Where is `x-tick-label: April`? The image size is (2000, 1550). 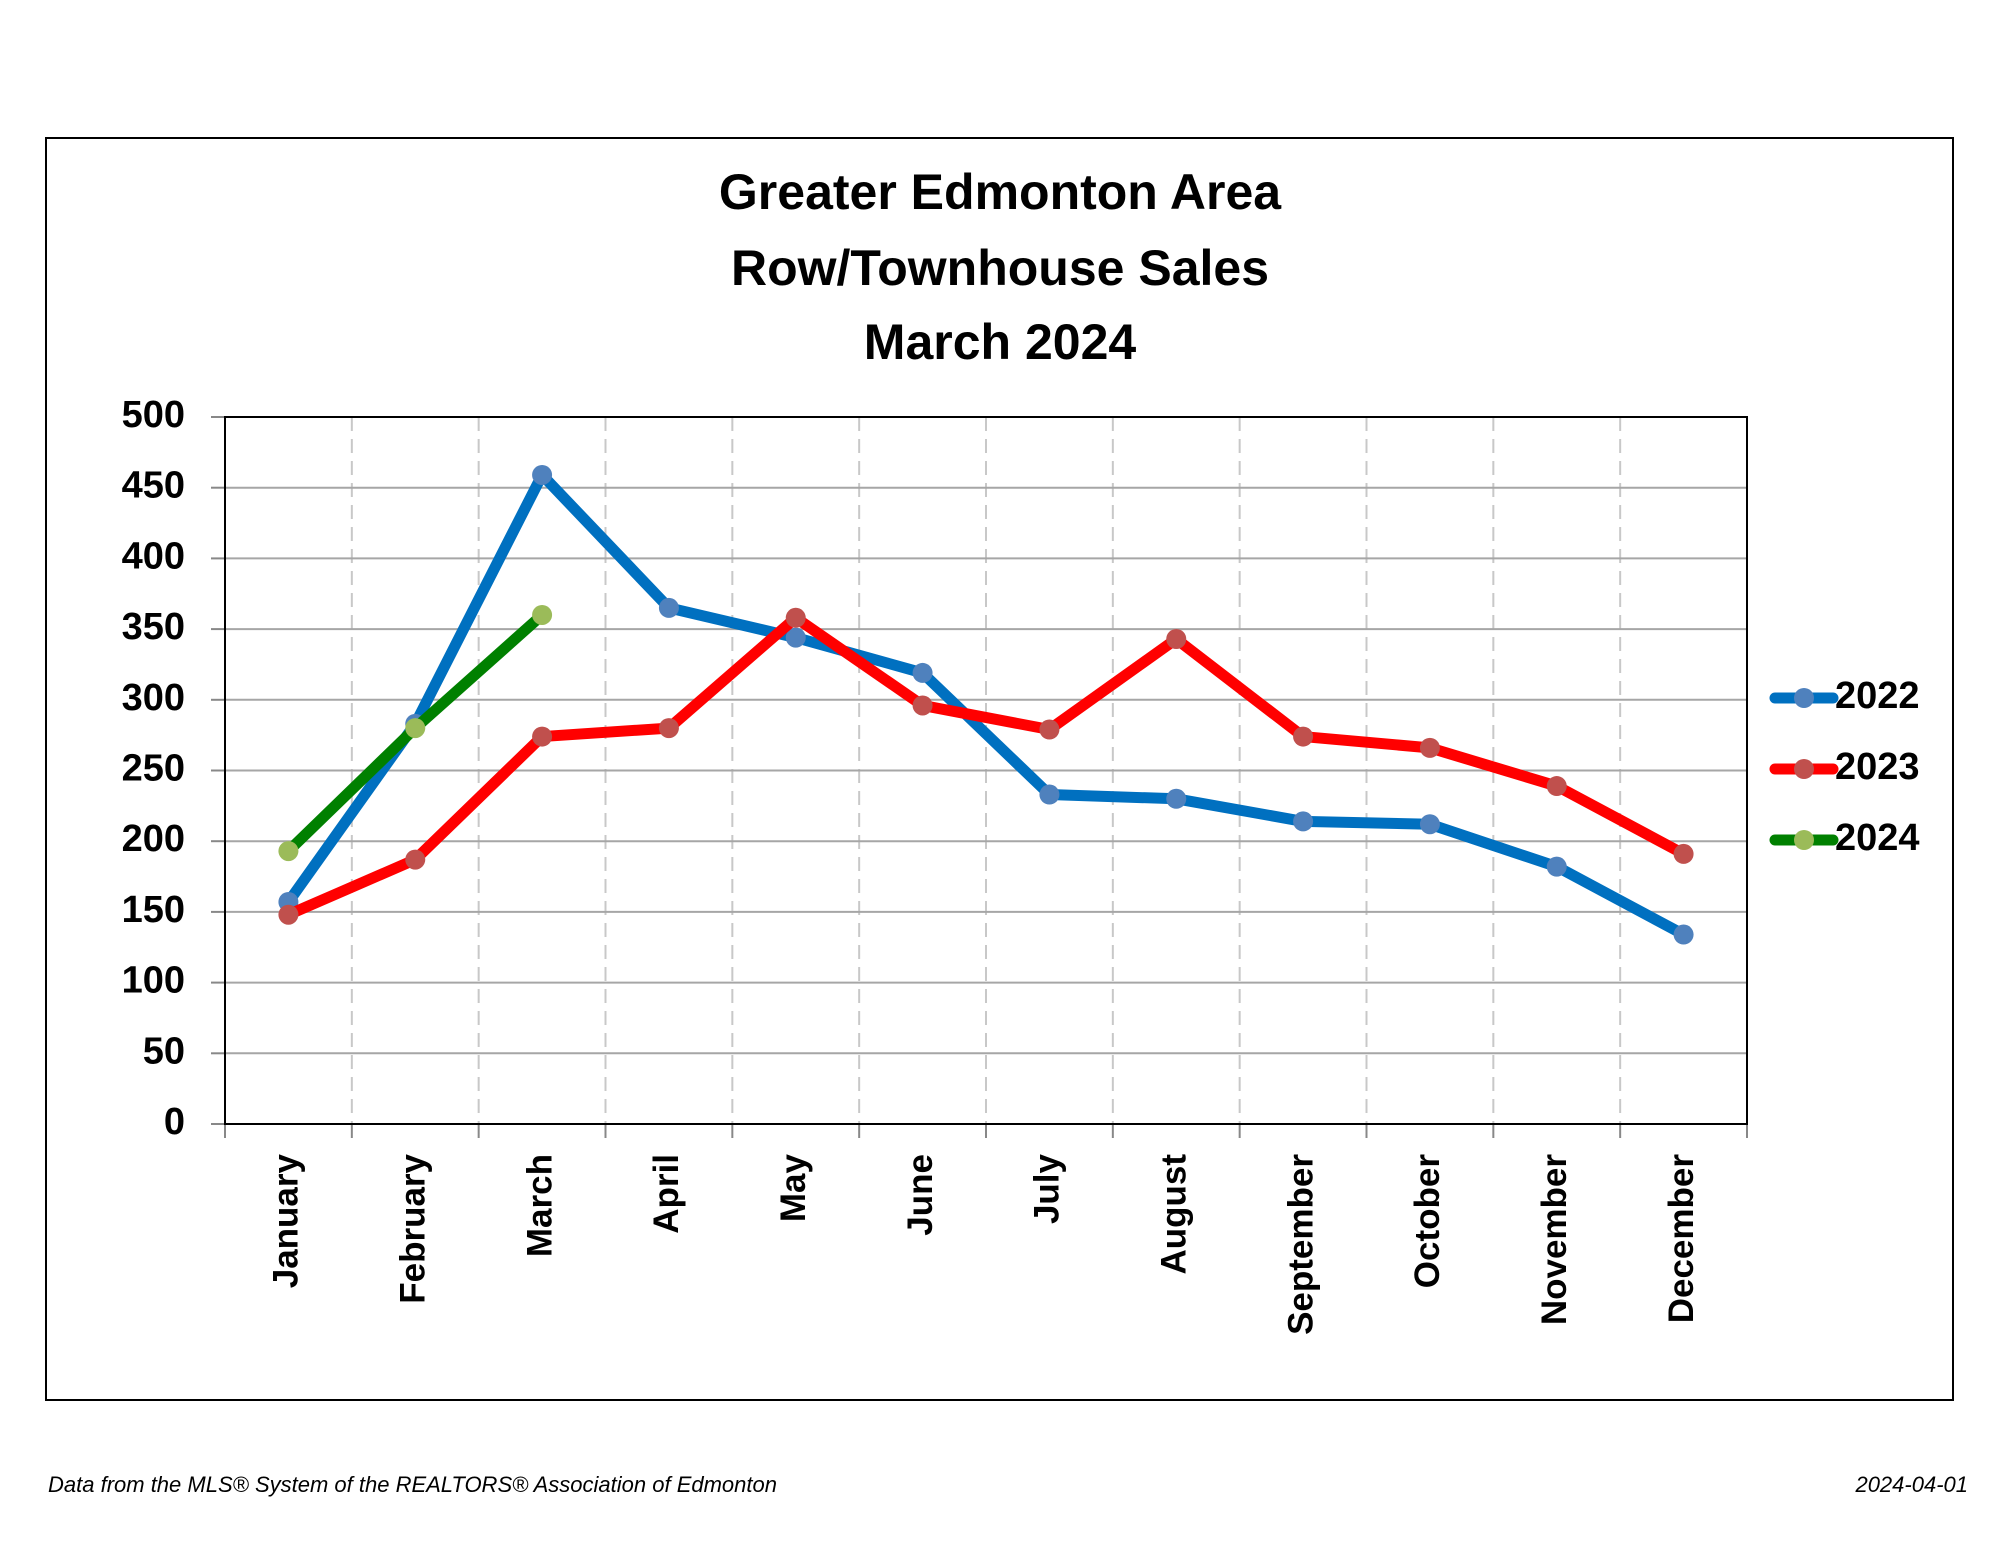 x-tick-label: April is located at coordinates (666, 1194).